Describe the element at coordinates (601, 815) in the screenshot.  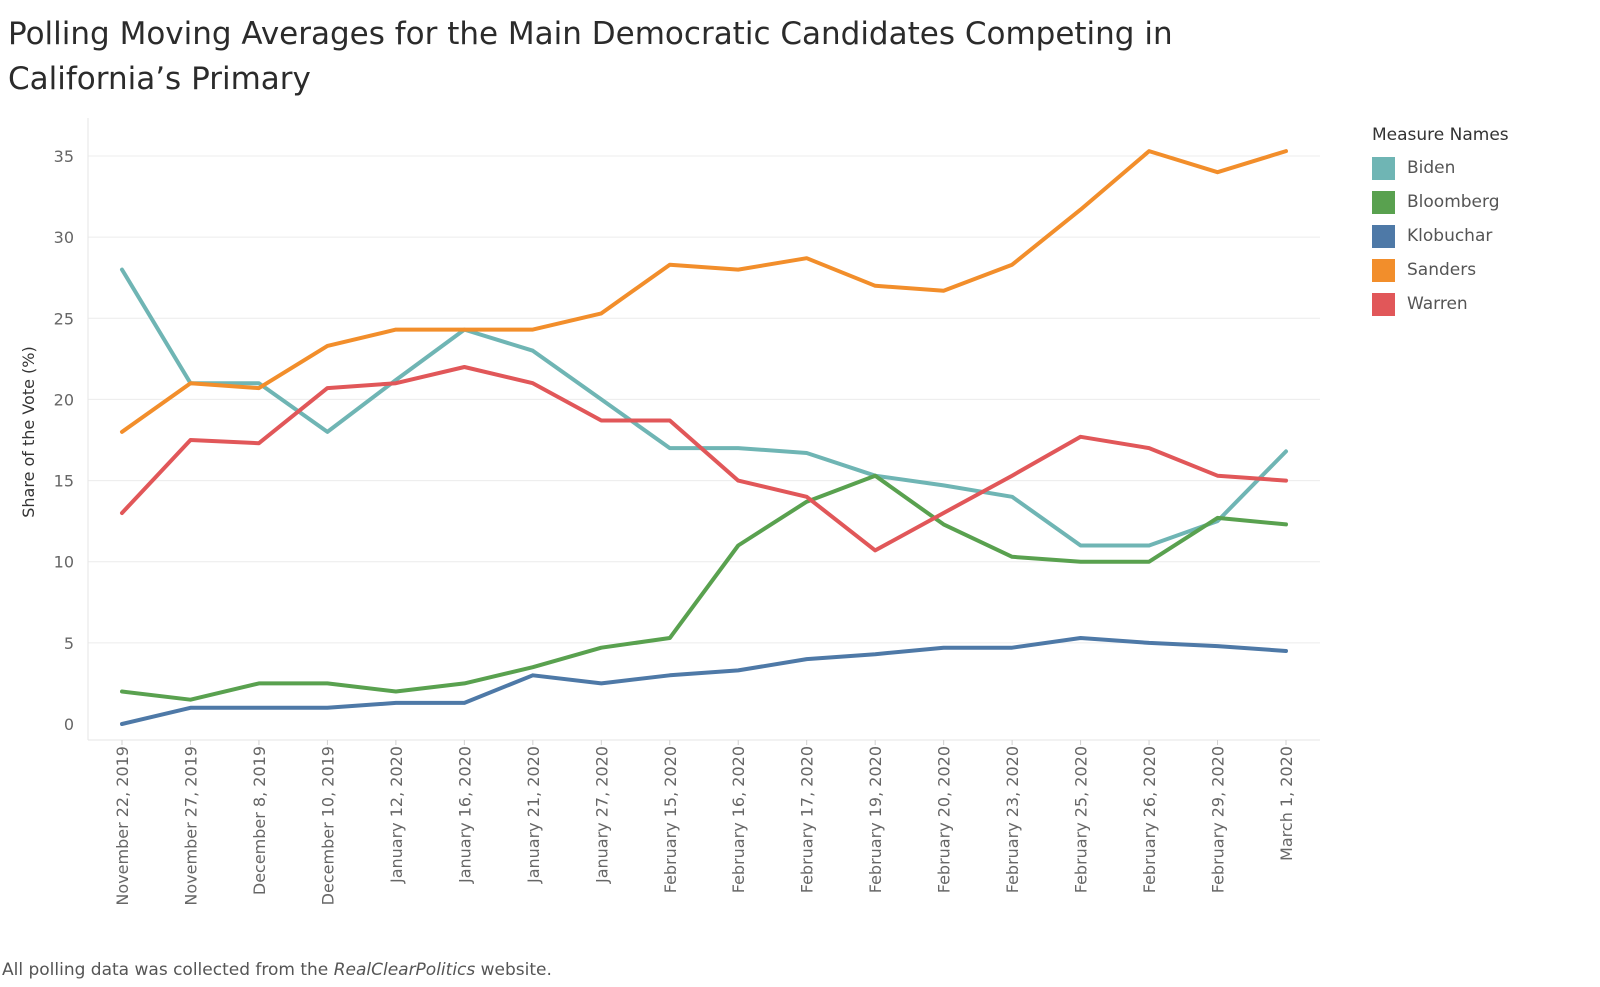
I see `x-tick-label: January 27, 2020` at that location.